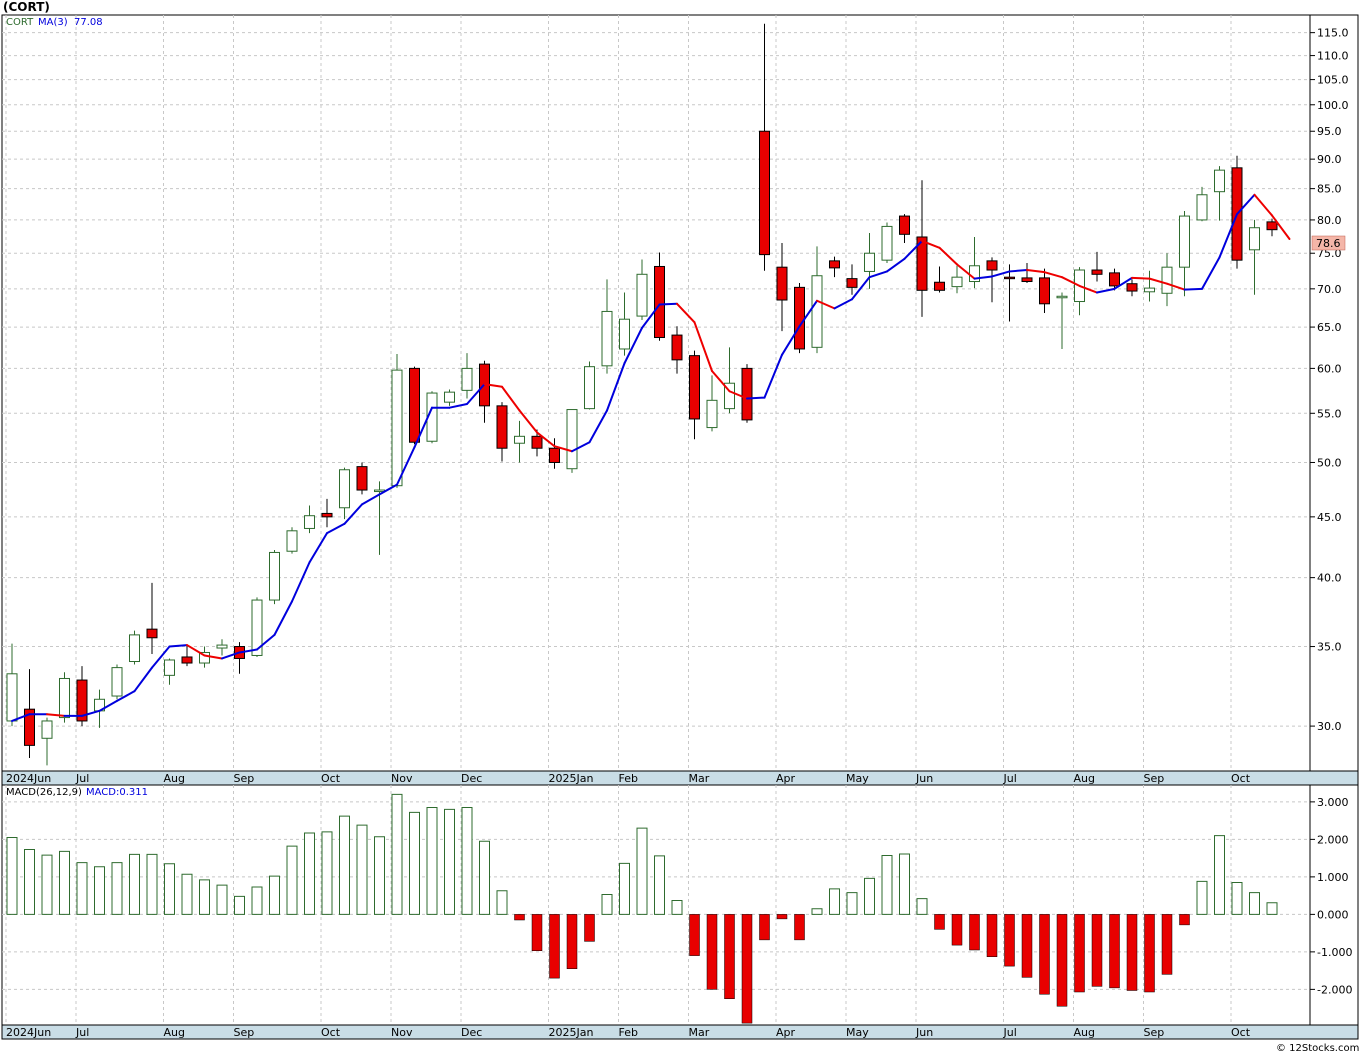 The width and height of the screenshot is (1360, 1056). What do you see at coordinates (699, 778) in the screenshot?
I see `x-tick-label: Mar` at bounding box center [699, 778].